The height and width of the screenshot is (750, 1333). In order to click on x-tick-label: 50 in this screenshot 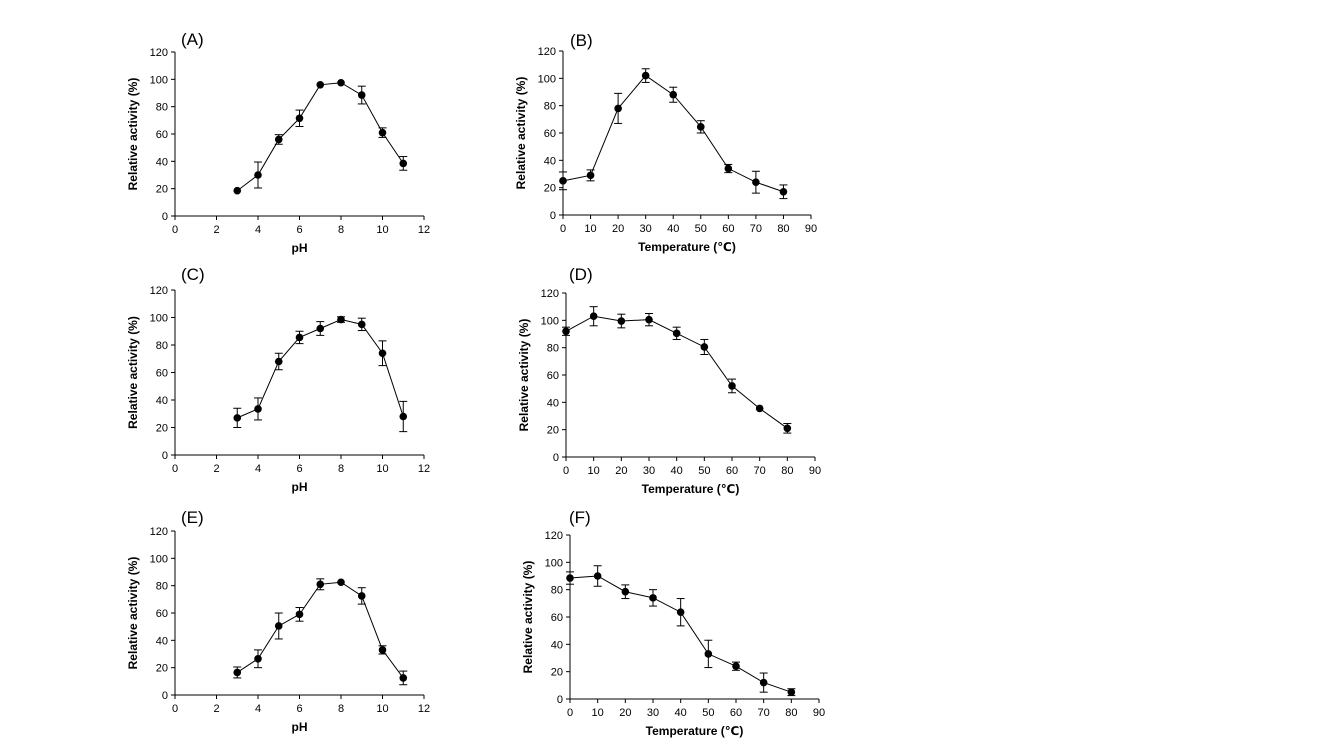, I will do `click(708, 713)`.